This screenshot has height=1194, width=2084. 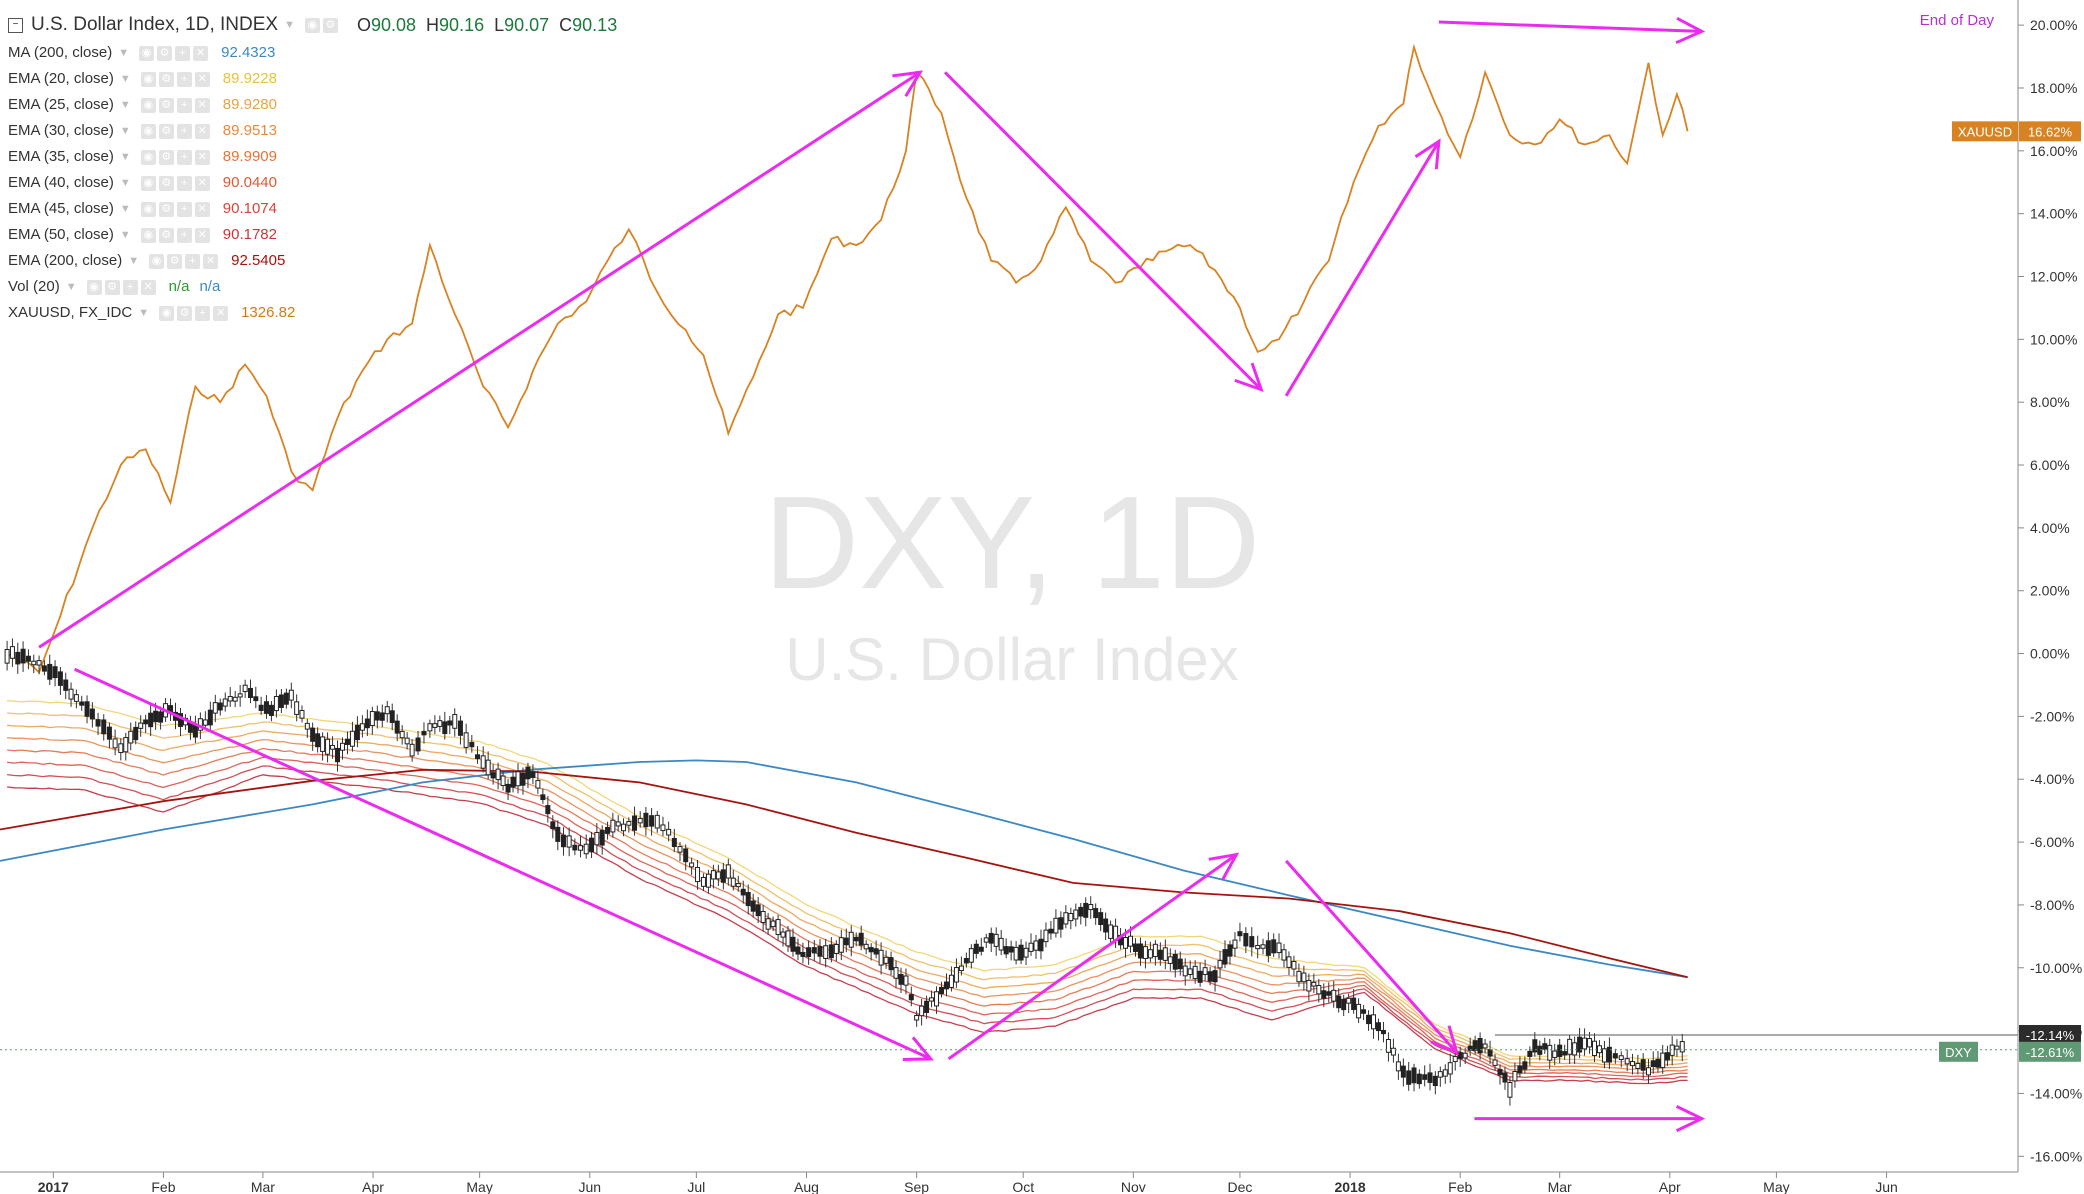 I want to click on collapse-icon: −, so click(x=15, y=25).